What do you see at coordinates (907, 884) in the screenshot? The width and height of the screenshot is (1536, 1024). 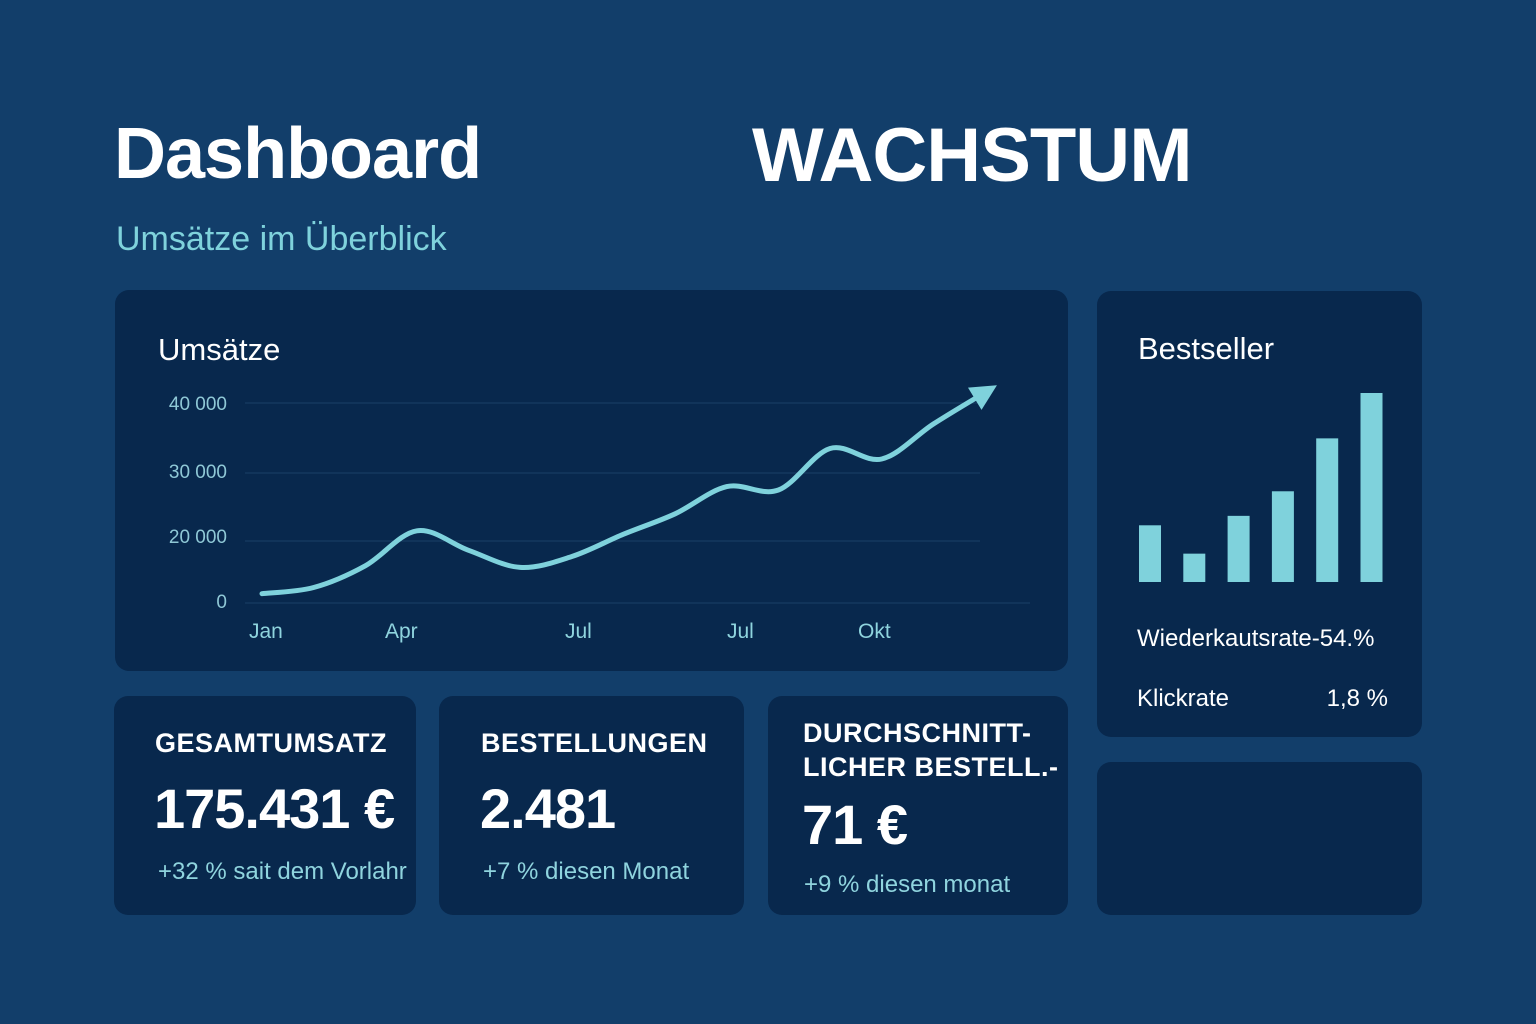 I see `kpi-delta: +9 % diesen monat` at bounding box center [907, 884].